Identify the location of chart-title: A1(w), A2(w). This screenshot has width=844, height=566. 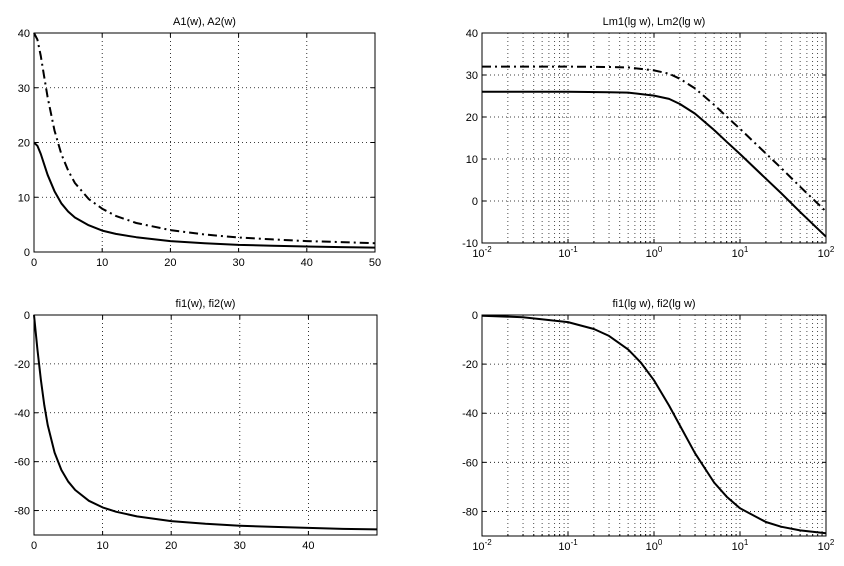
(204, 22).